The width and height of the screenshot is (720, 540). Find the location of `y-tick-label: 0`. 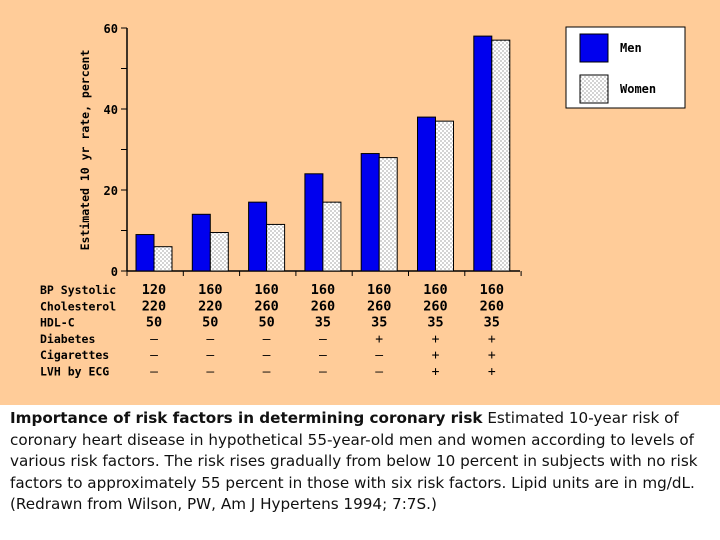

y-tick-label: 0 is located at coordinates (114, 272).